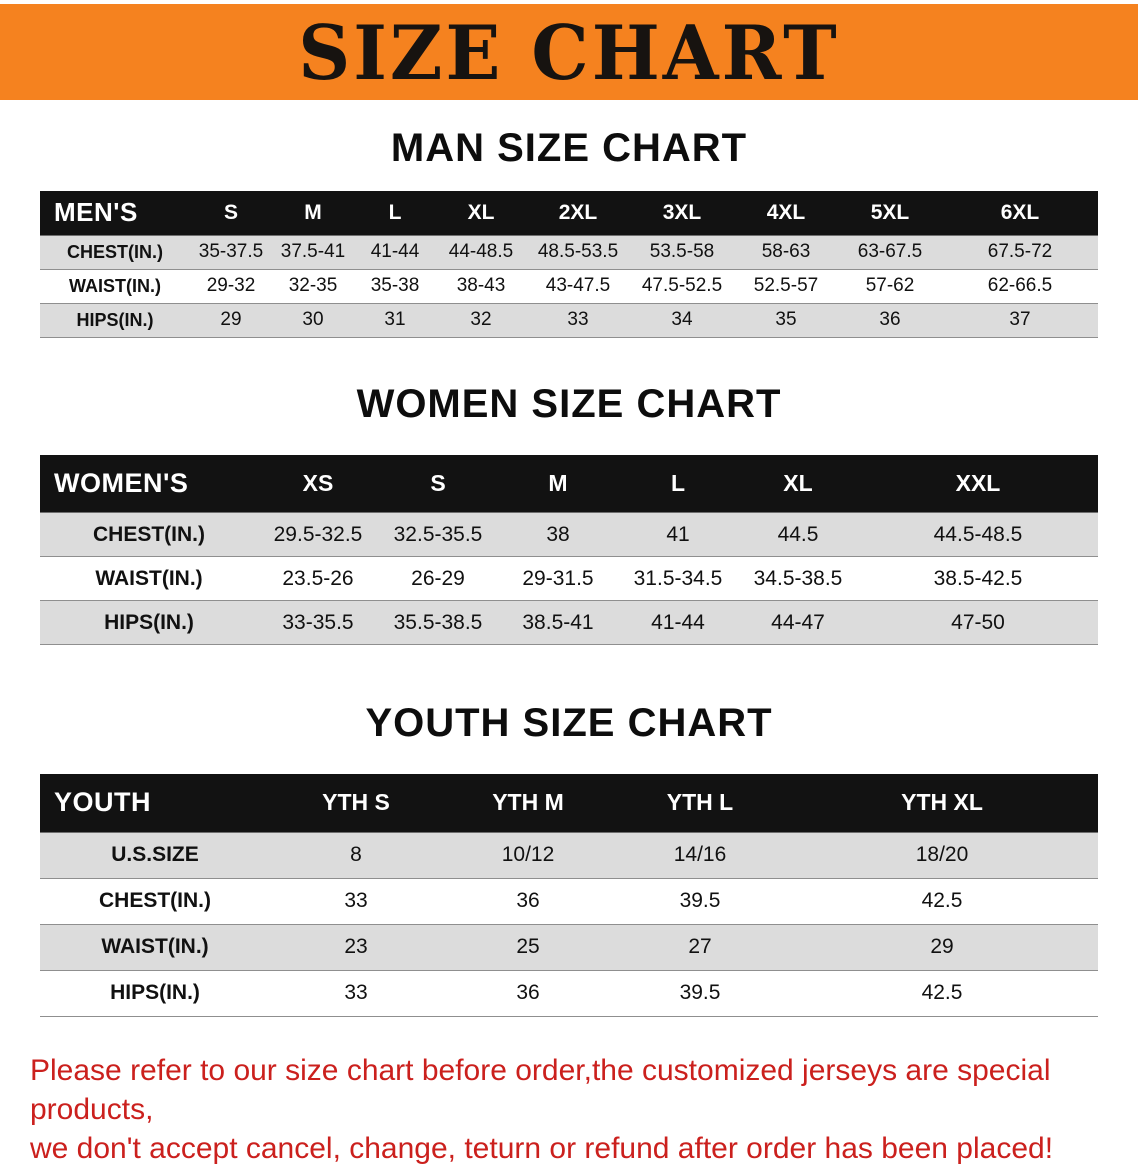 The height and width of the screenshot is (1168, 1138). What do you see at coordinates (942, 803) in the screenshot?
I see `column-header: YTH XL` at bounding box center [942, 803].